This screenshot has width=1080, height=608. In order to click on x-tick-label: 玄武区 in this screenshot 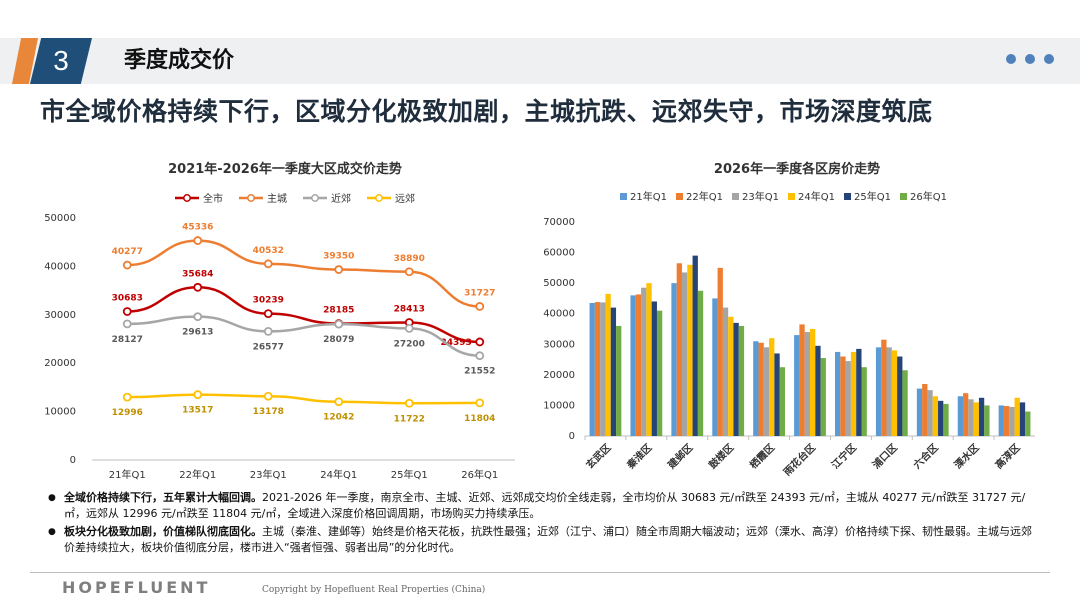, I will do `click(598, 456)`.